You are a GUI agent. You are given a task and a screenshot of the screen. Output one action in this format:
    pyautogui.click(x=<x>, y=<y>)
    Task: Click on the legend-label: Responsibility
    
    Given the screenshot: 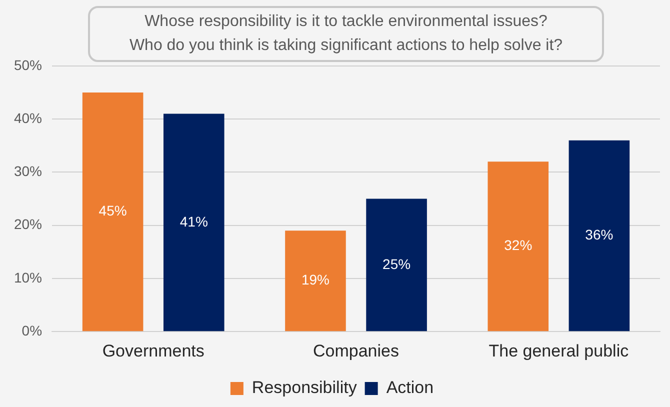 What is the action you would take?
    pyautogui.click(x=305, y=388)
    